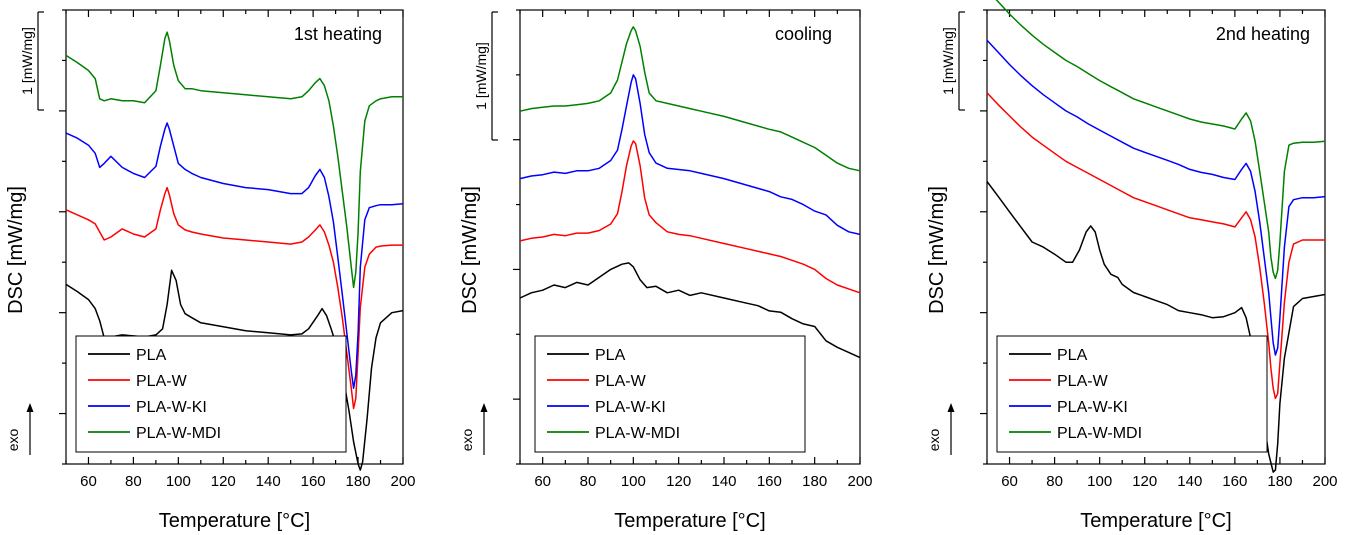 This screenshot has width=1354, height=535. What do you see at coordinates (1263, 34) in the screenshot?
I see `panel-title: 2nd heating` at bounding box center [1263, 34].